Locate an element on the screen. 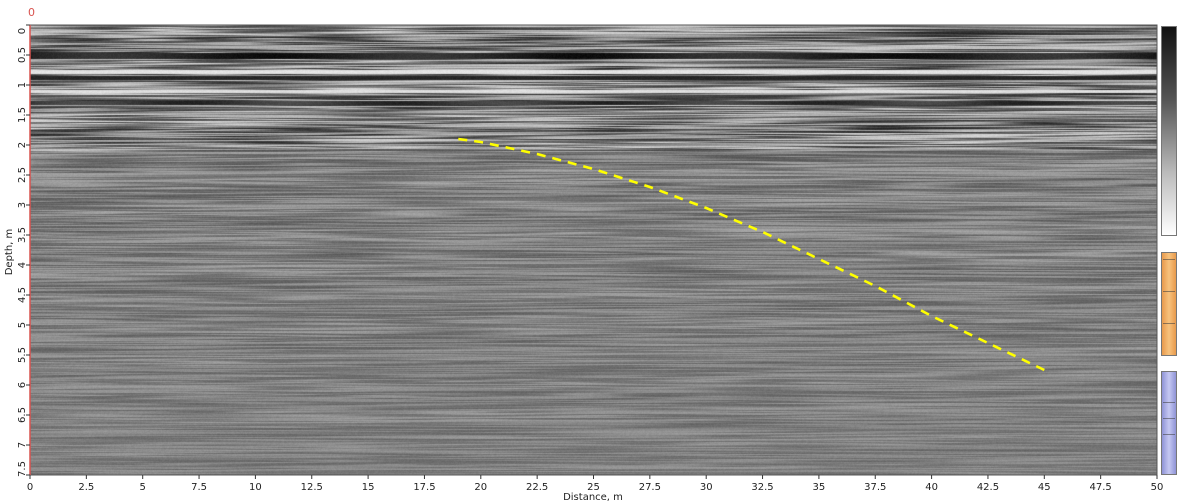  x-tick-label: 30 is located at coordinates (706, 487).